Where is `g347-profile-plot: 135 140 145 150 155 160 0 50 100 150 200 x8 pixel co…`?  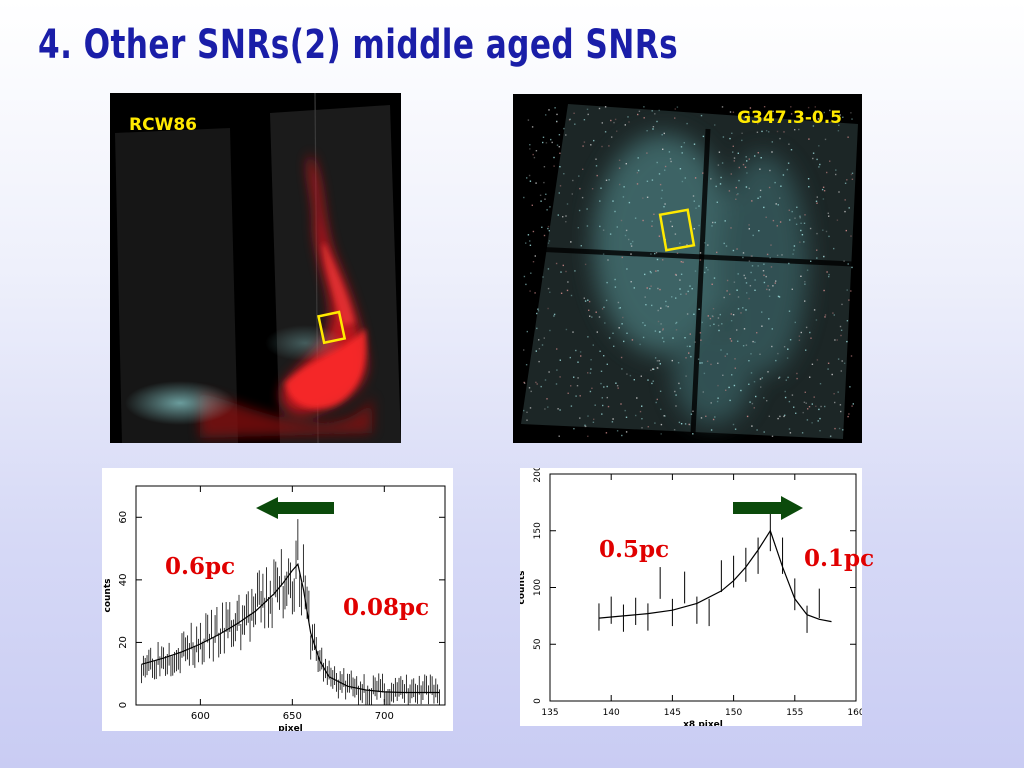 g347-profile-plot: 135 140 145 150 155 160 0 50 100 150 200 x8 pixel co… is located at coordinates (691, 597).